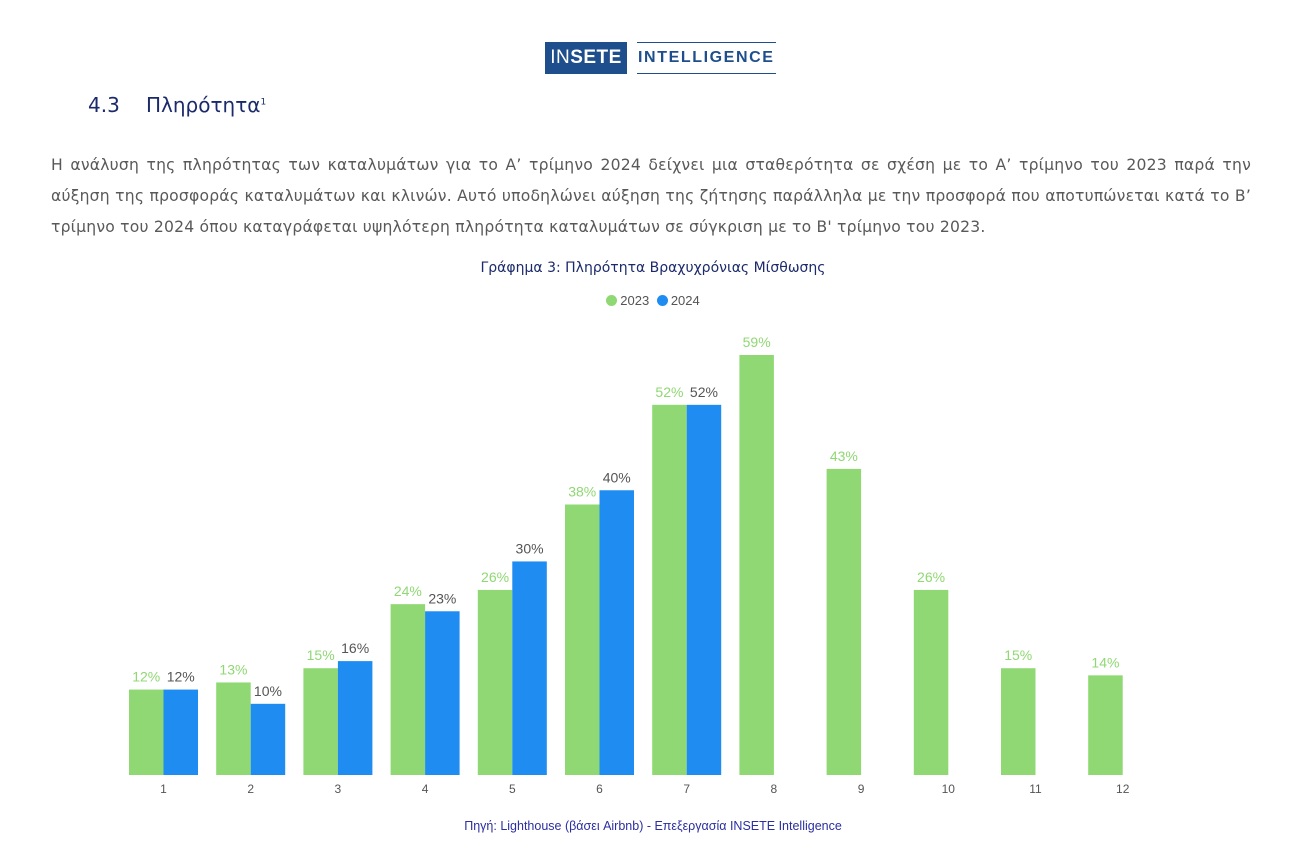  What do you see at coordinates (617, 477) in the screenshot?
I see `data-label-2024-6: 40%` at bounding box center [617, 477].